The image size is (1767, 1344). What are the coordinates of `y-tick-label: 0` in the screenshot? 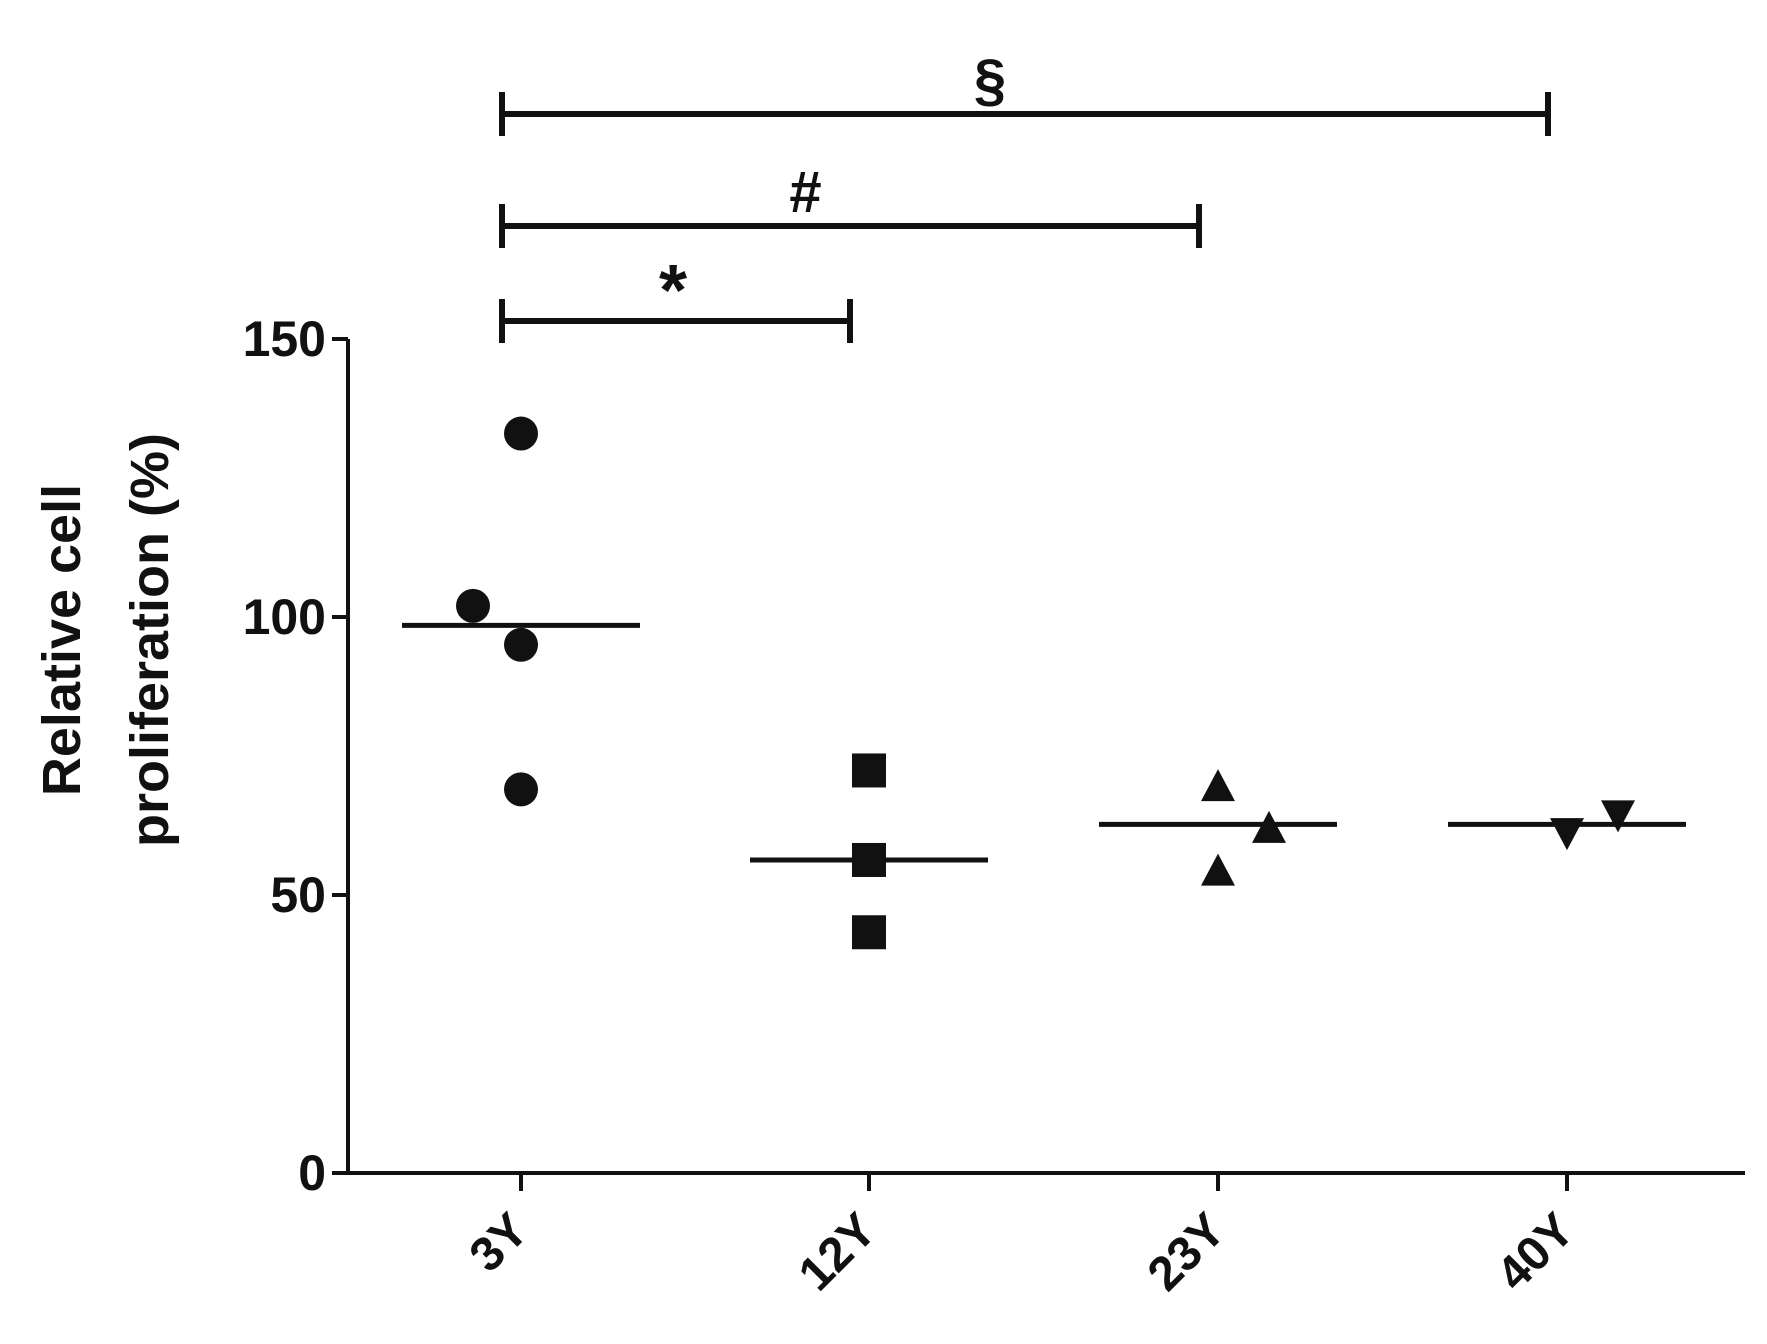 It's located at (312, 1173).